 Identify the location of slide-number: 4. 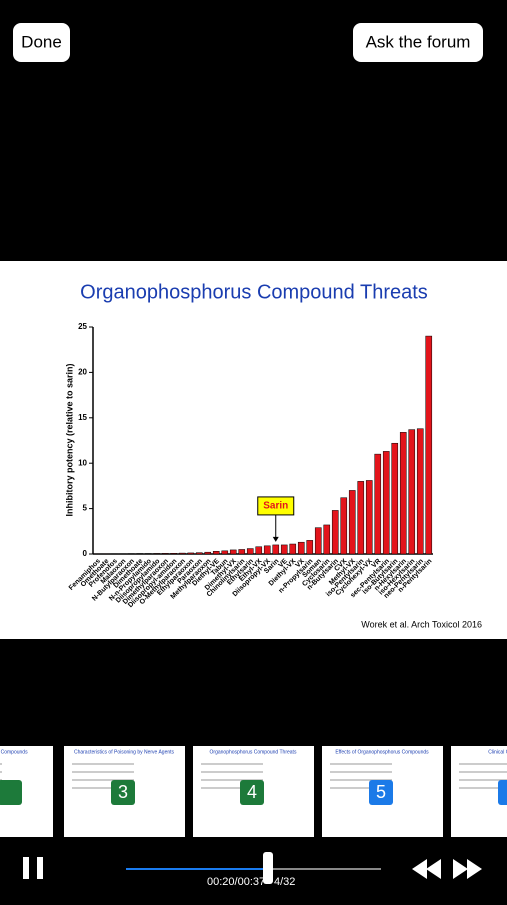
(252, 792).